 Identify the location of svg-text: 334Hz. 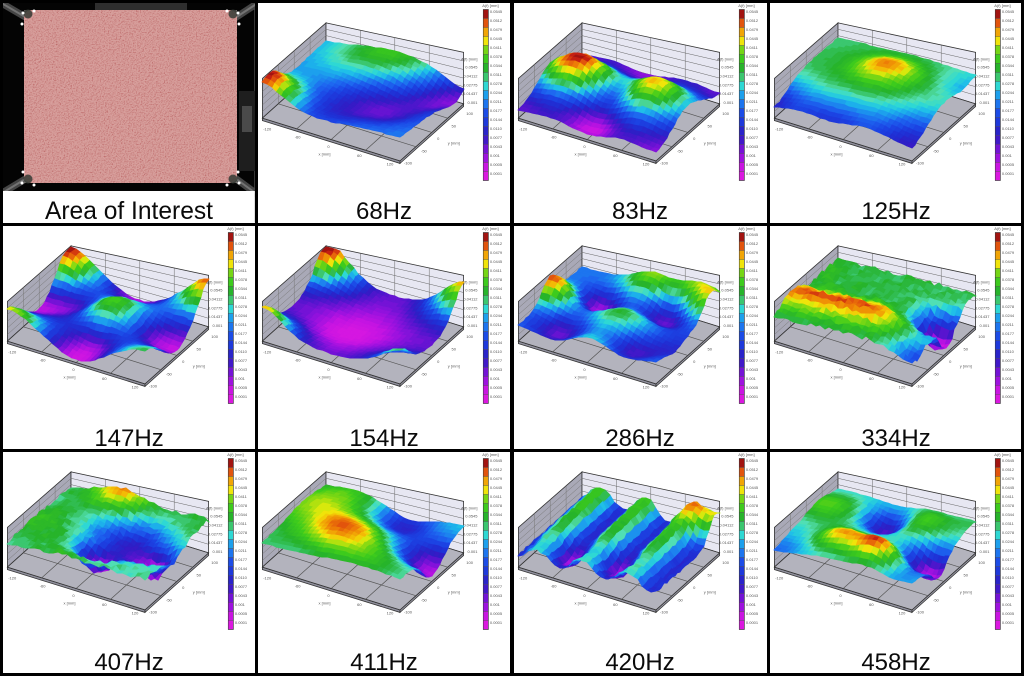
(896, 437).